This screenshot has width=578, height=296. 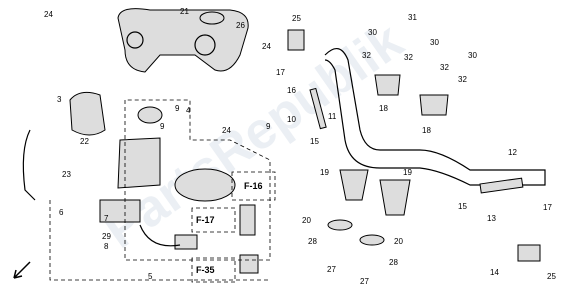 What do you see at coordinates (106, 218) in the screenshot?
I see `callout: 7` at bounding box center [106, 218].